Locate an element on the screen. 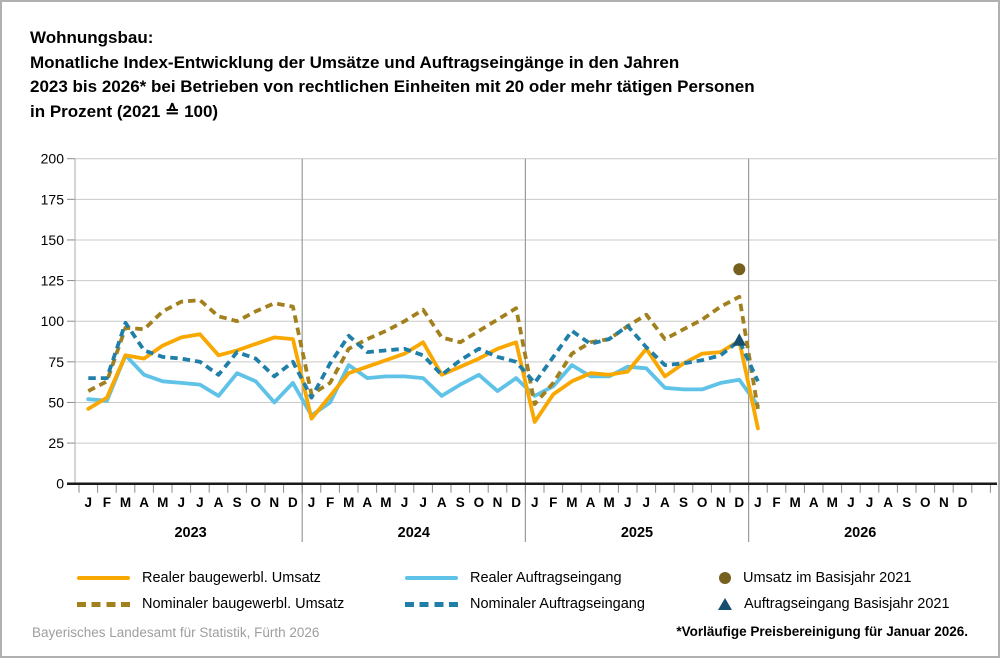 The image size is (1000, 658). title-line-4: in Prozent (2021 ≙ 100) is located at coordinates (124, 111).